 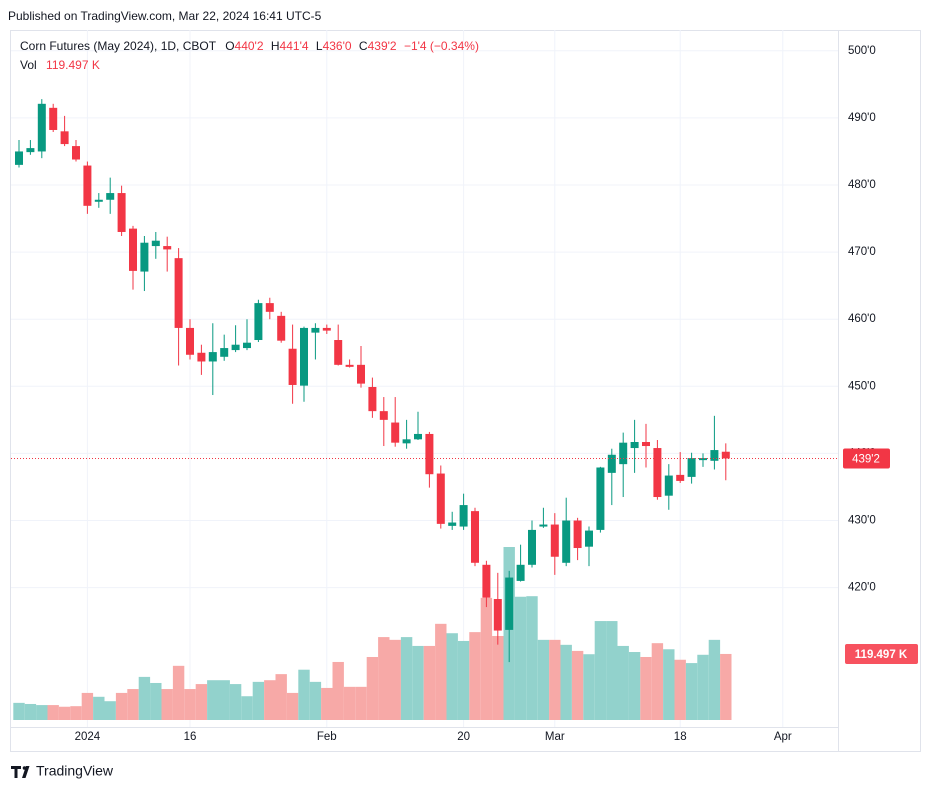 I want to click on ohlc-key: H, so click(x=275, y=46).